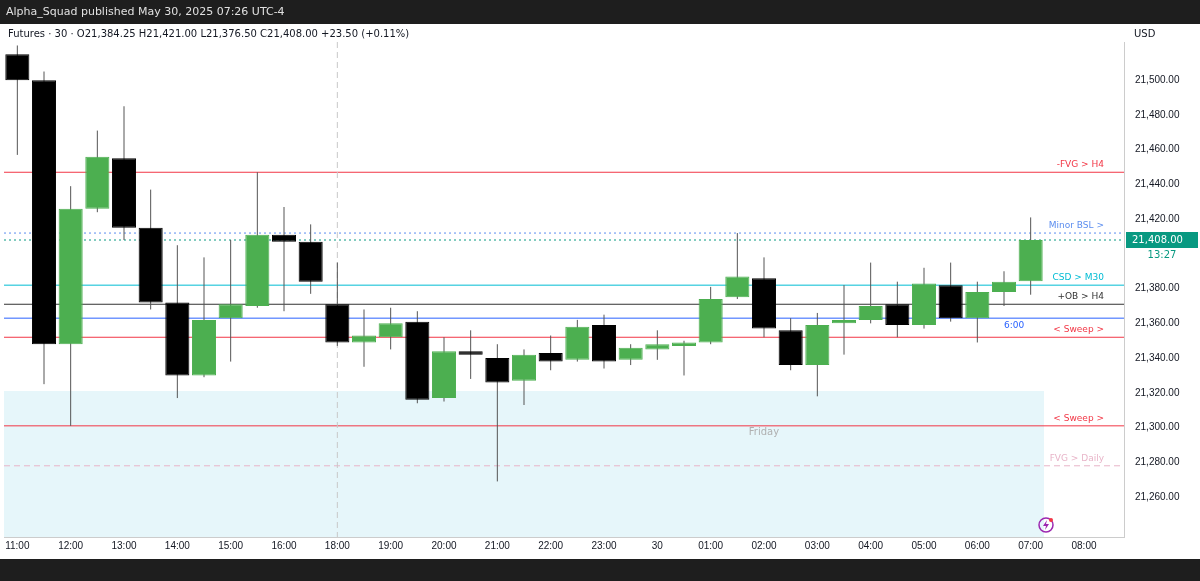 The height and width of the screenshot is (581, 1200). I want to click on y-tick-label: 21,440.00, so click(1157, 184).